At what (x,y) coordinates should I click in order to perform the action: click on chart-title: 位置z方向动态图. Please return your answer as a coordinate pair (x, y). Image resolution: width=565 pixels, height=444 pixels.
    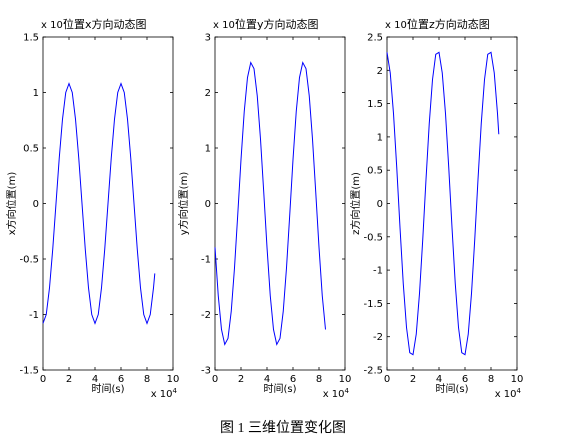
    Looking at the image, I should click on (448, 24).